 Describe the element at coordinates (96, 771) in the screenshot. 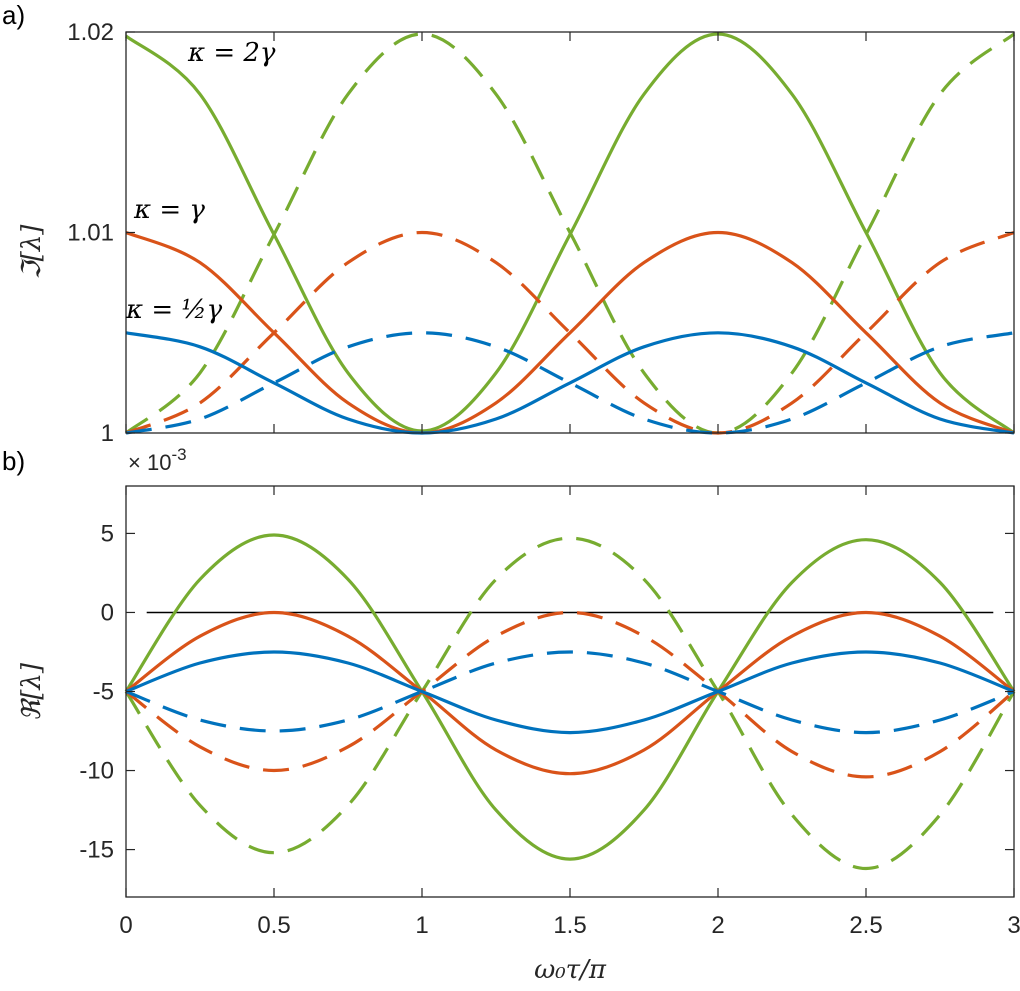

I see `y-tick-label: -10` at that location.